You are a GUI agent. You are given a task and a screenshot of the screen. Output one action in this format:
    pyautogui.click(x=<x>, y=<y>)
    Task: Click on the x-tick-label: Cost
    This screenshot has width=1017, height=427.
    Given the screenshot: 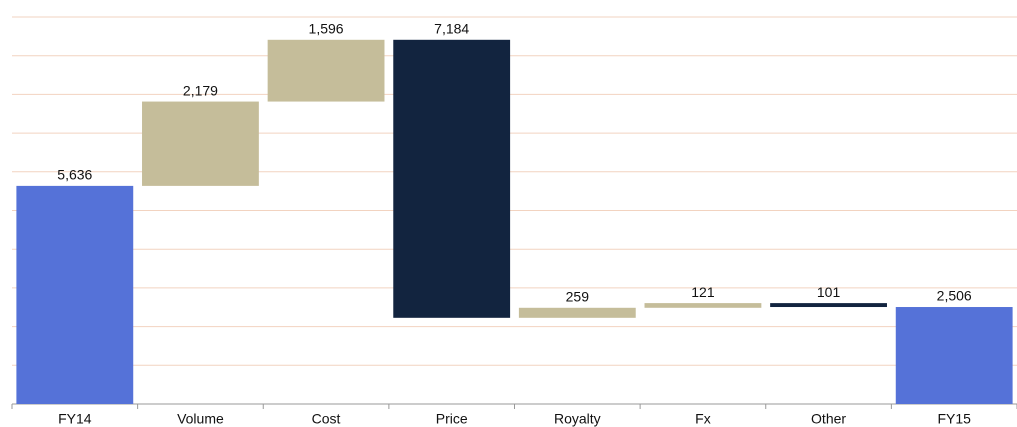 What is the action you would take?
    pyautogui.click(x=326, y=419)
    